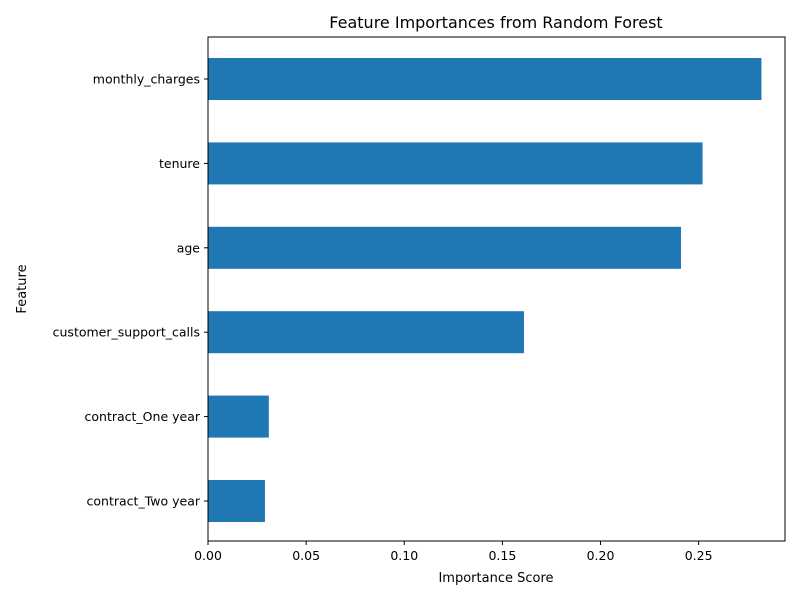 This screenshot has width=800, height=600. I want to click on x-tick-label: 0.15, so click(502, 555).